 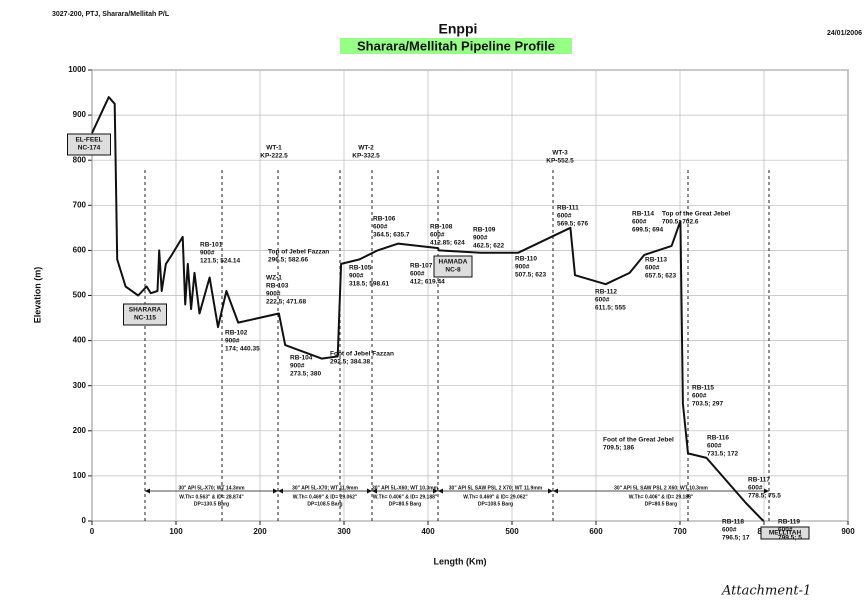 What do you see at coordinates (526, 259) in the screenshot?
I see `annotation-text: RB-110` at bounding box center [526, 259].